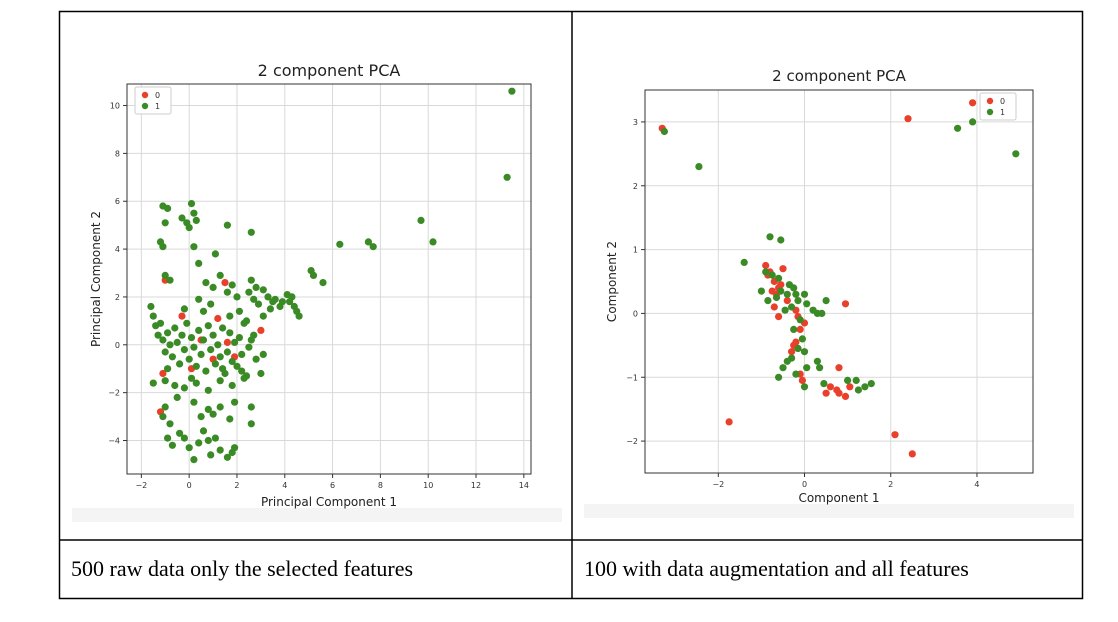 The image size is (1118, 622). I want to click on y-tick-label: 3, so click(635, 122).